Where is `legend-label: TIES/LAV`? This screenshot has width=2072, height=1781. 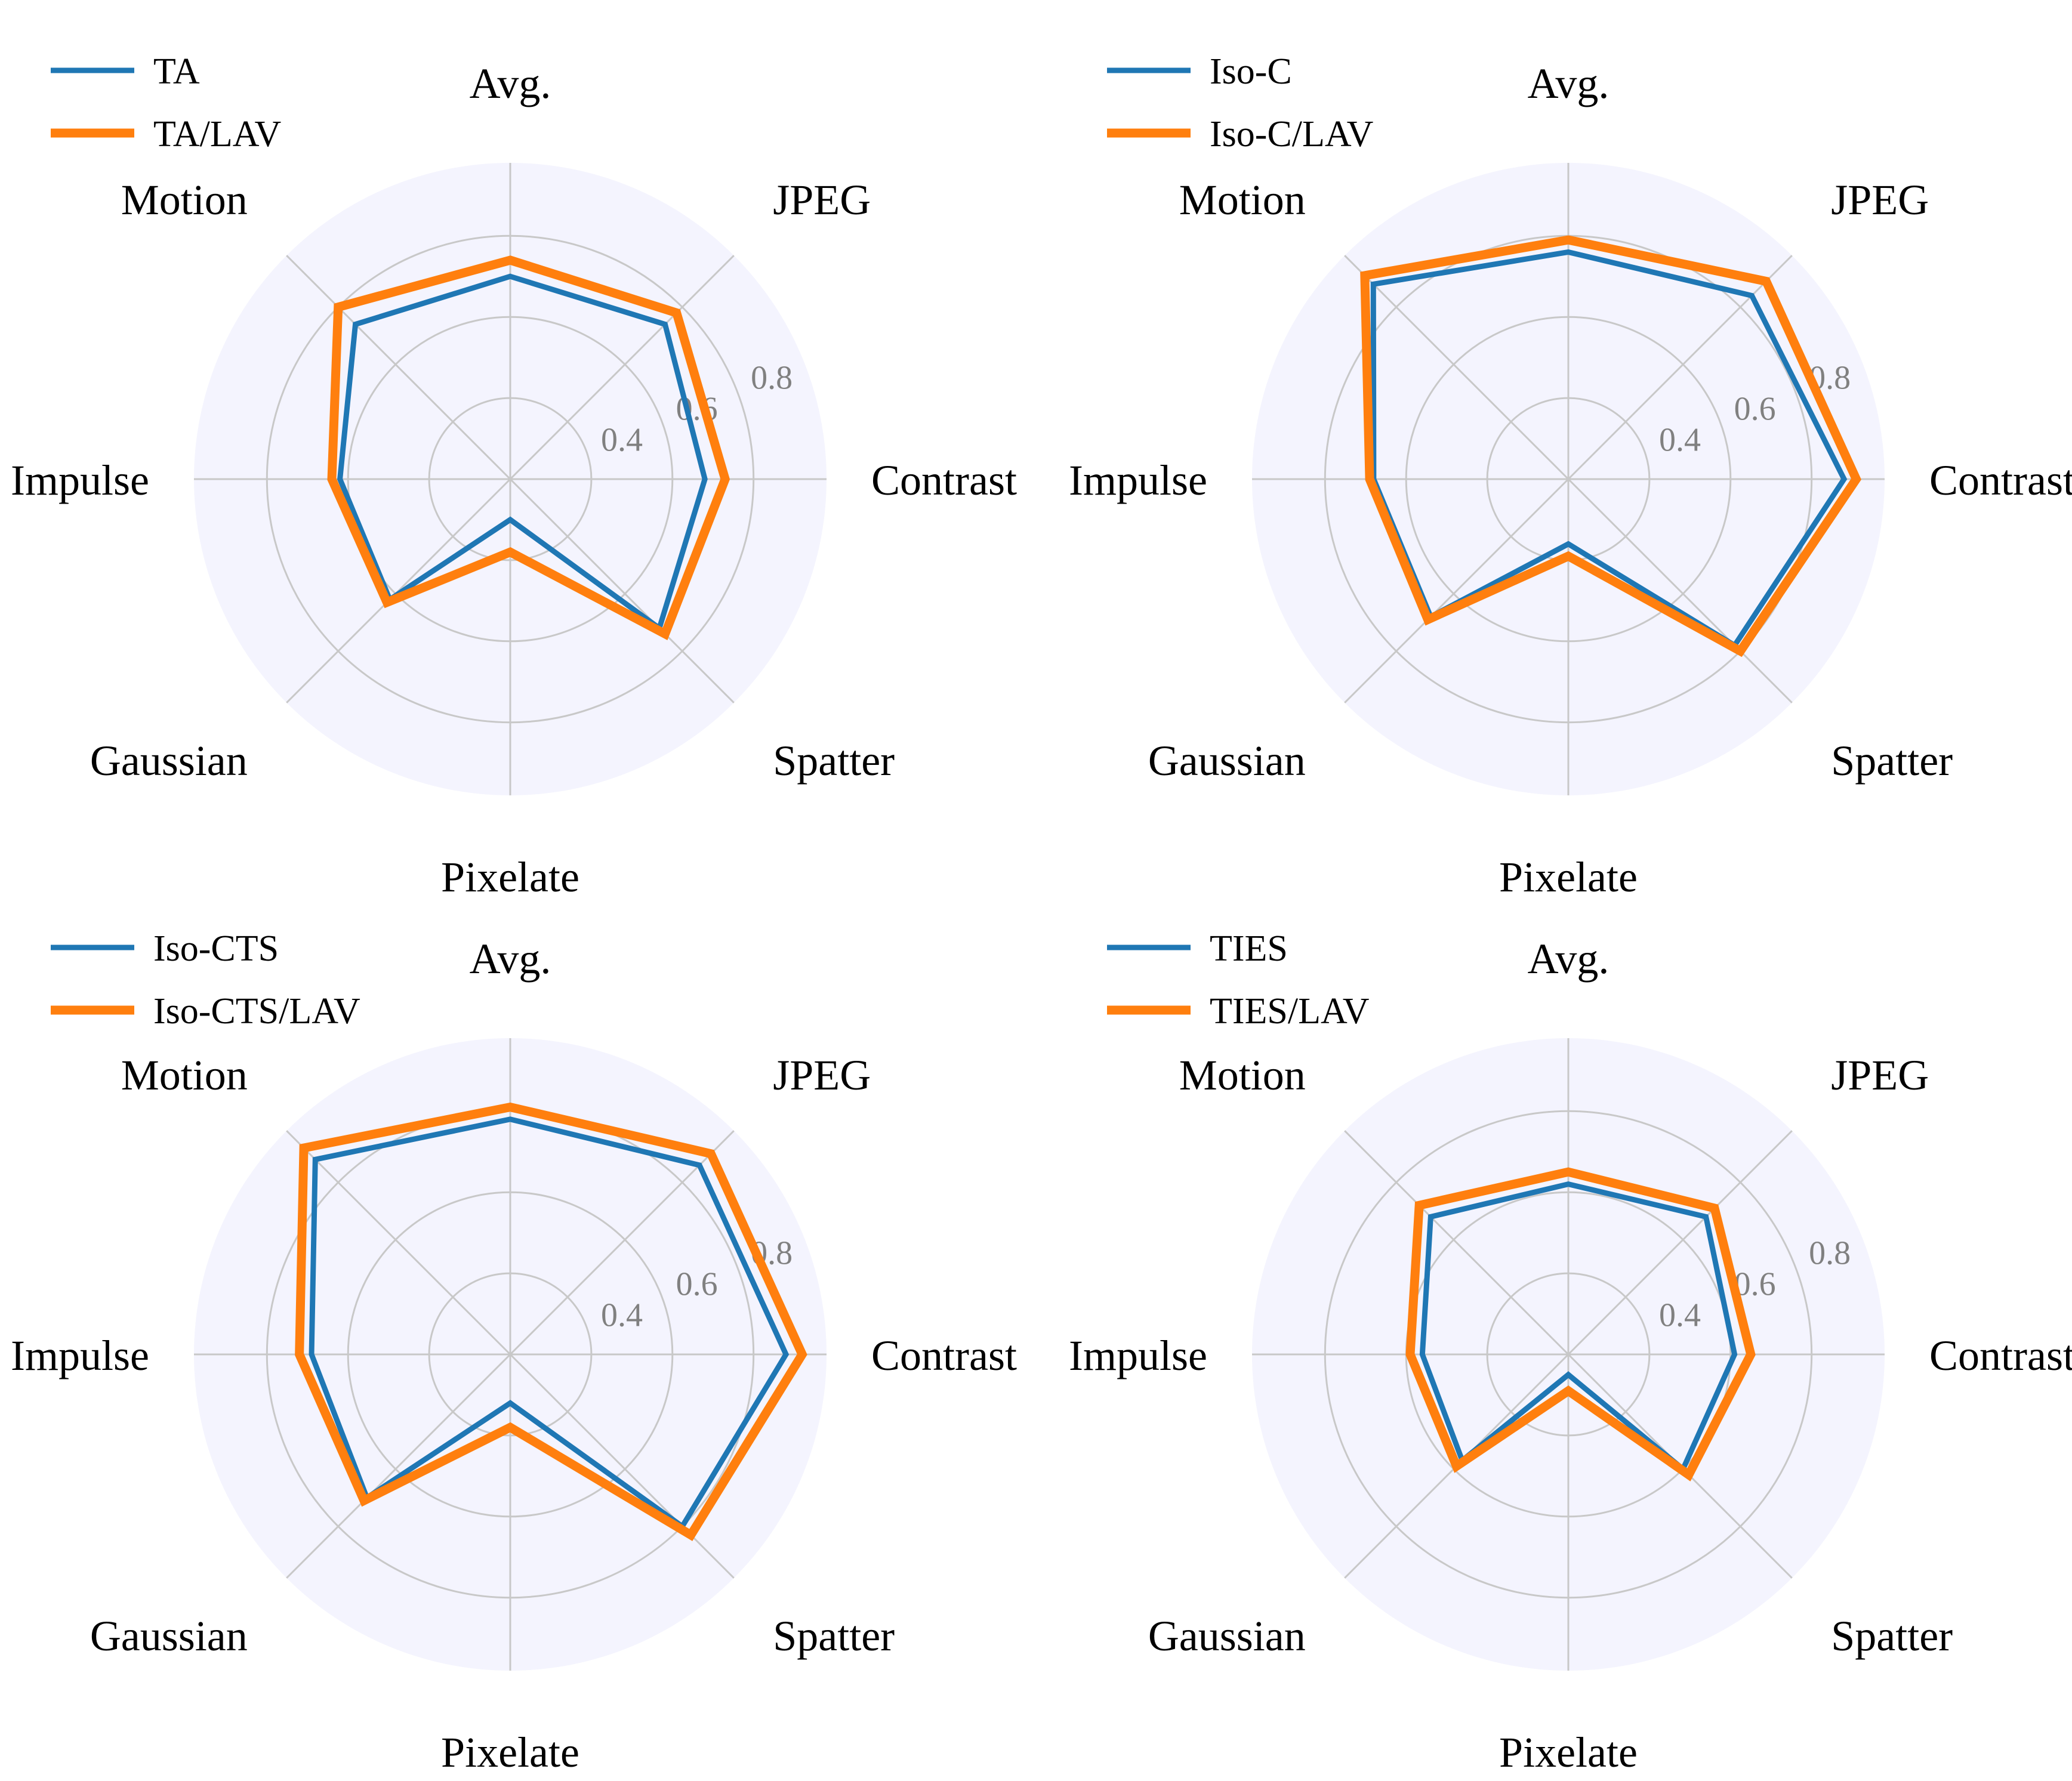
legend-label: TIES/LAV is located at coordinates (1290, 1011).